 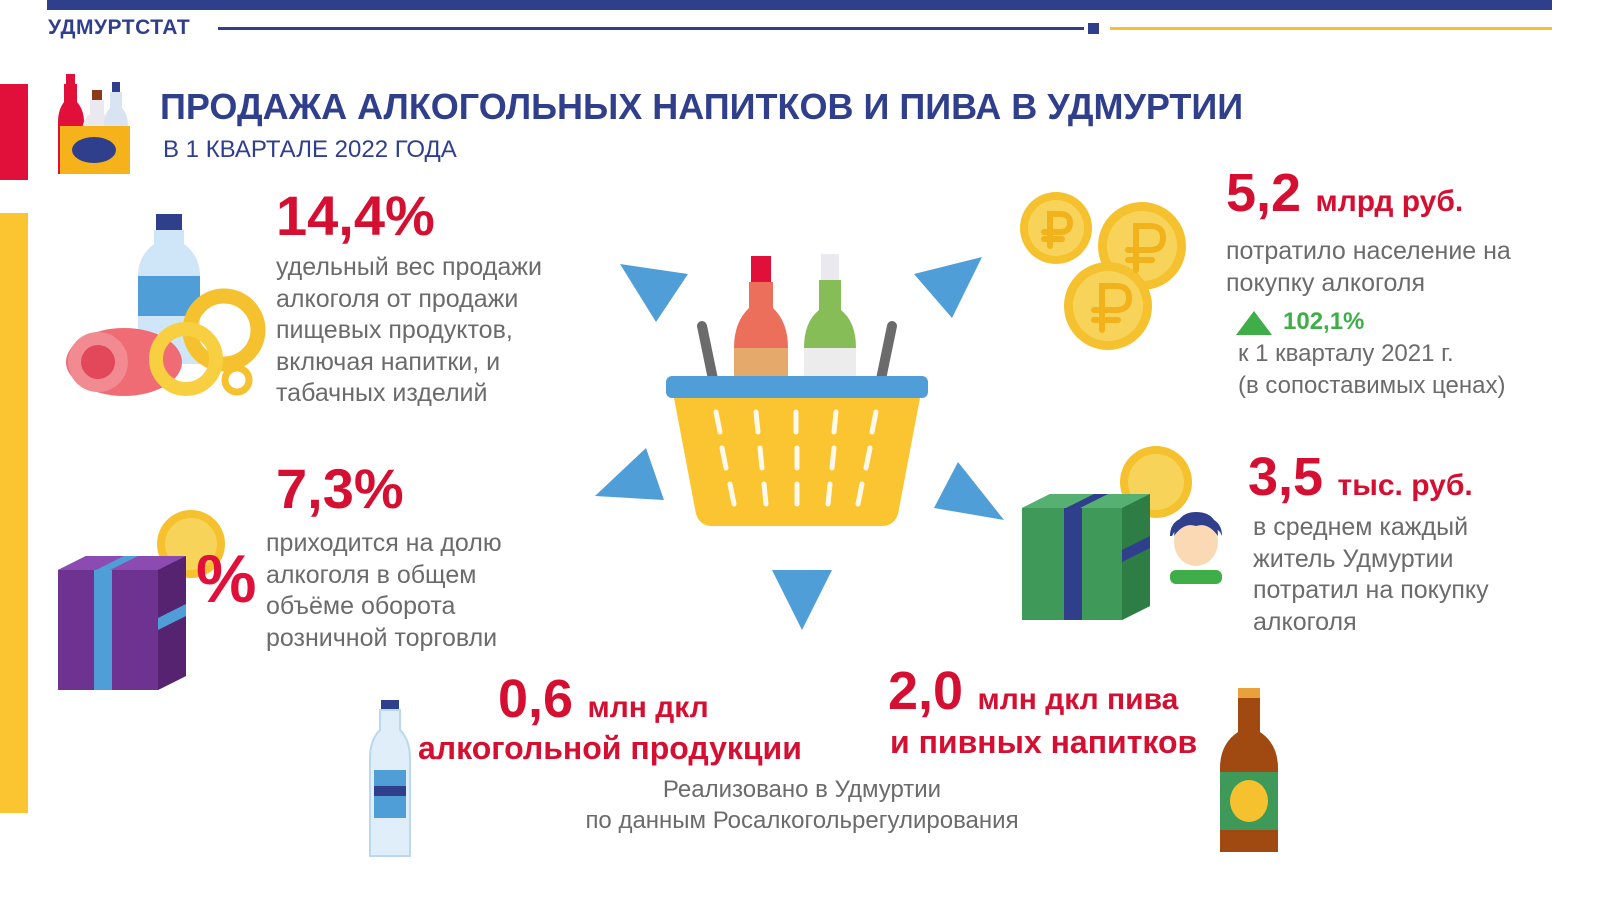 What do you see at coordinates (382, 637) in the screenshot?
I see `text-line: розничной торговли` at bounding box center [382, 637].